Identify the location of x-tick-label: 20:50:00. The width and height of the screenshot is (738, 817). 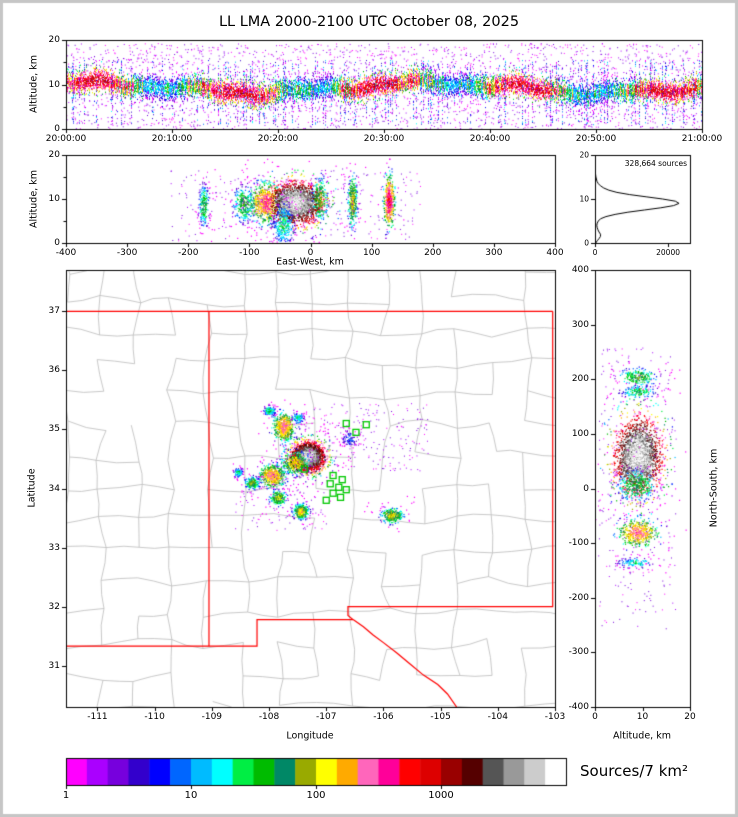
(596, 139).